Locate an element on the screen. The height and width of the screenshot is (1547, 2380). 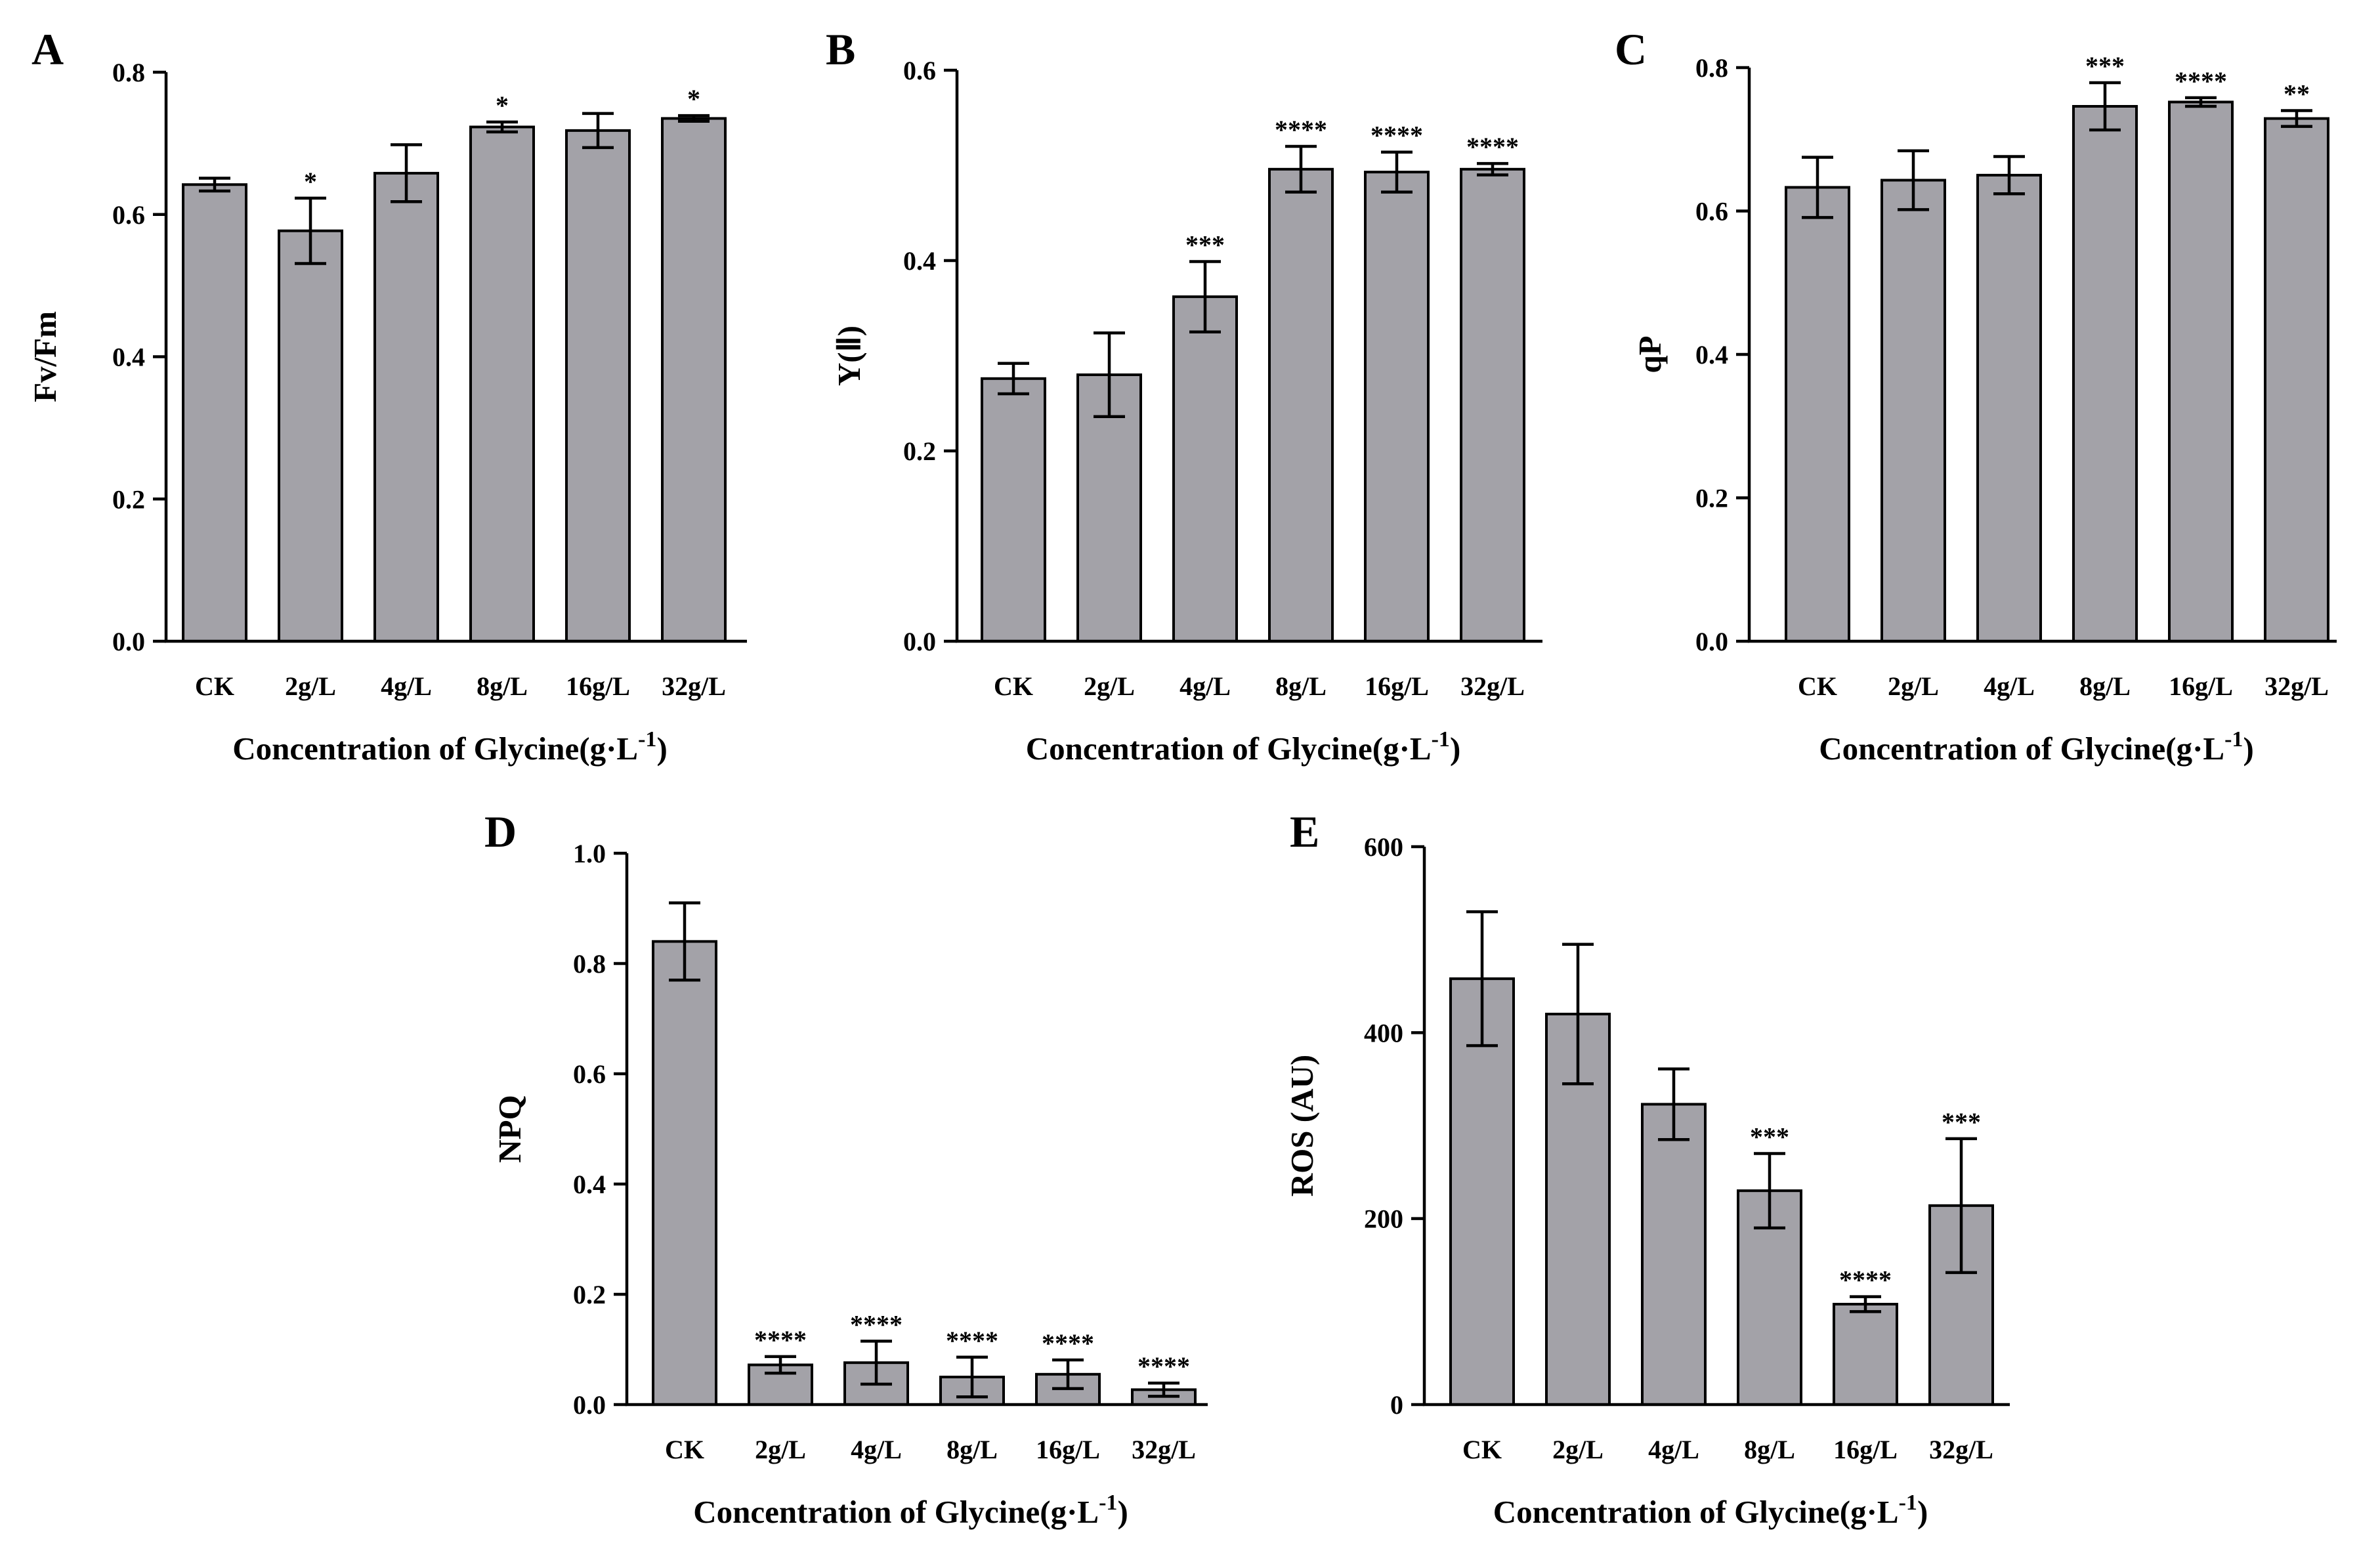
panel-letter: A is located at coordinates (48, 49).